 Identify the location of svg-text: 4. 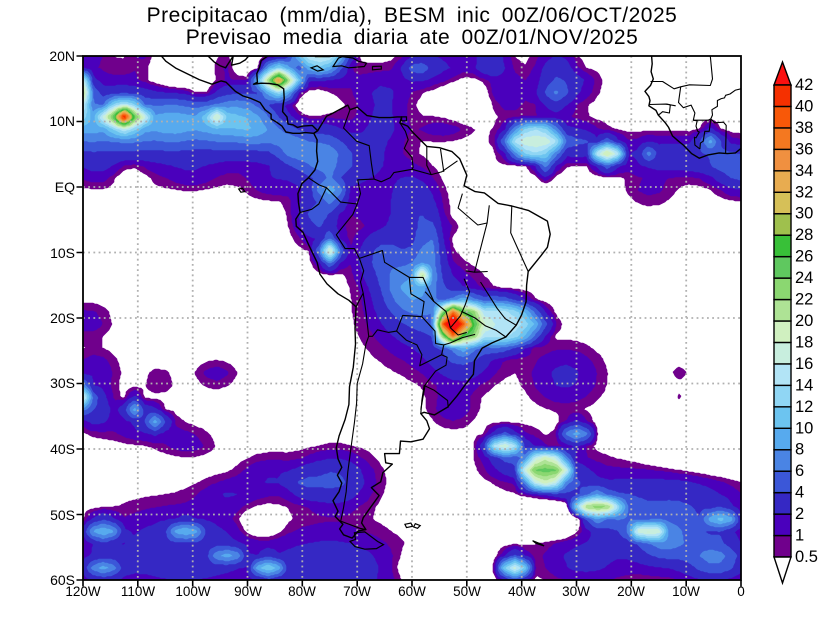
(799, 493).